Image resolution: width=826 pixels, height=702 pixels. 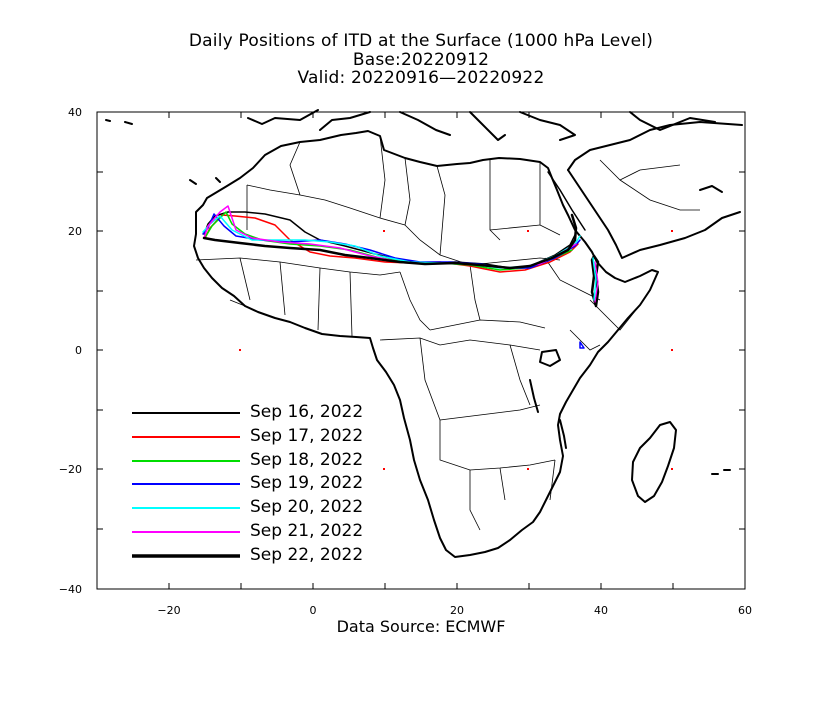 I want to click on x-tick-label: 20, so click(x=457, y=610).